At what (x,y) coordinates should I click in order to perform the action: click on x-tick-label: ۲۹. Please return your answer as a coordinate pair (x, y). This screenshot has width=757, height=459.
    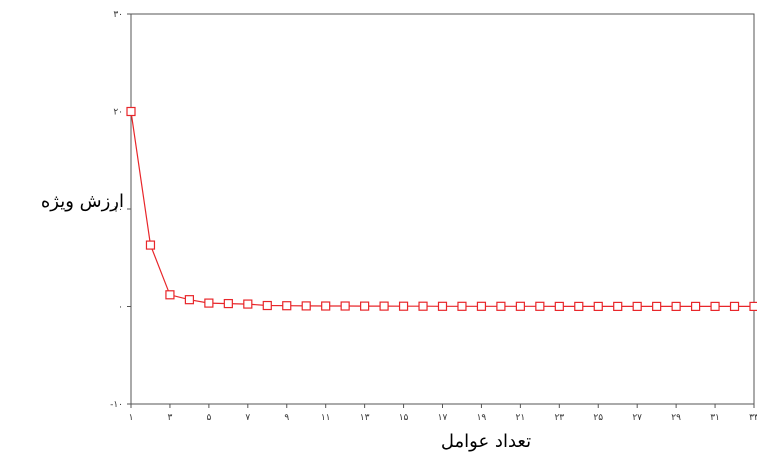
    Looking at the image, I should click on (676, 418).